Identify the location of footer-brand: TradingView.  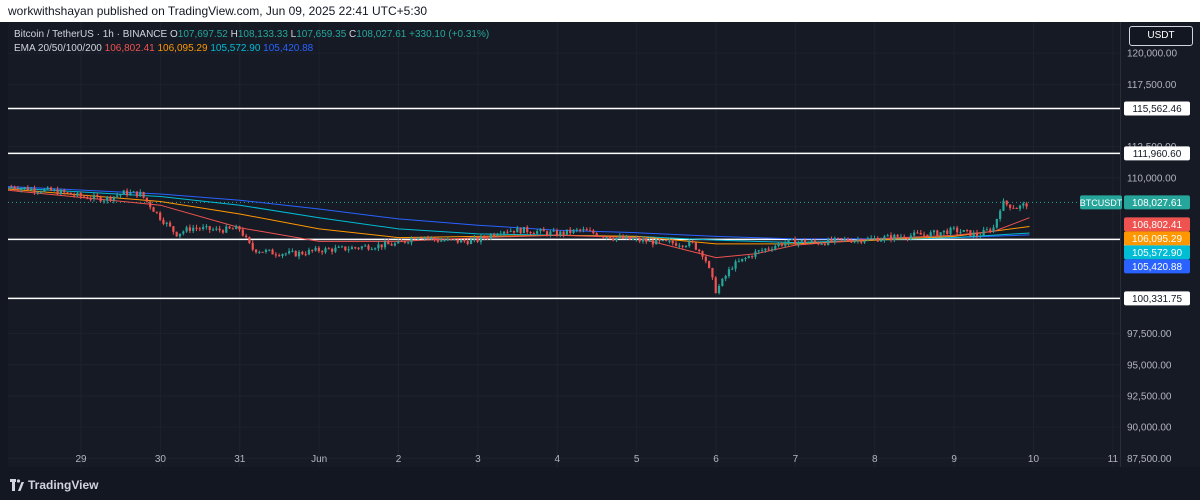
(63, 485).